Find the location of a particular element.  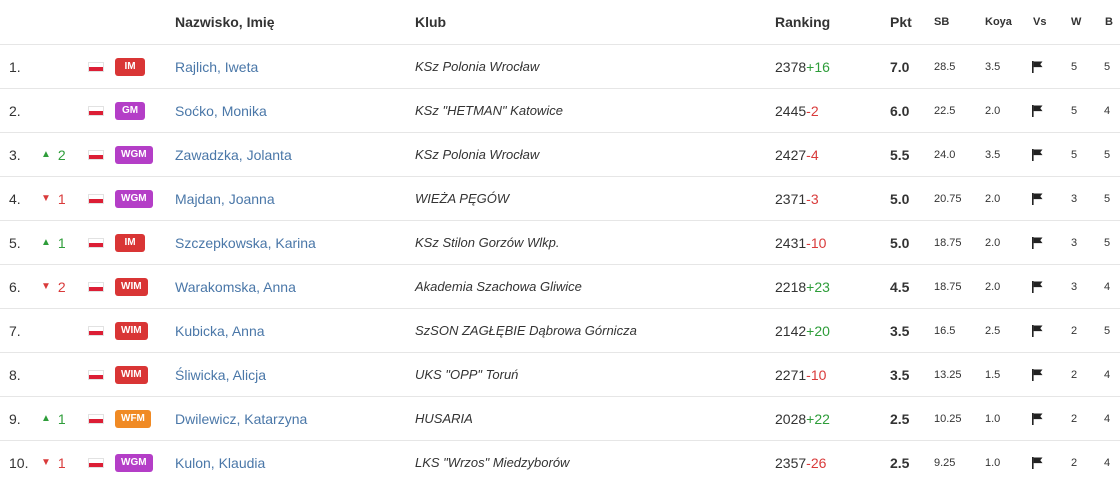

player-ranking: 2142 +20 is located at coordinates (802, 330).